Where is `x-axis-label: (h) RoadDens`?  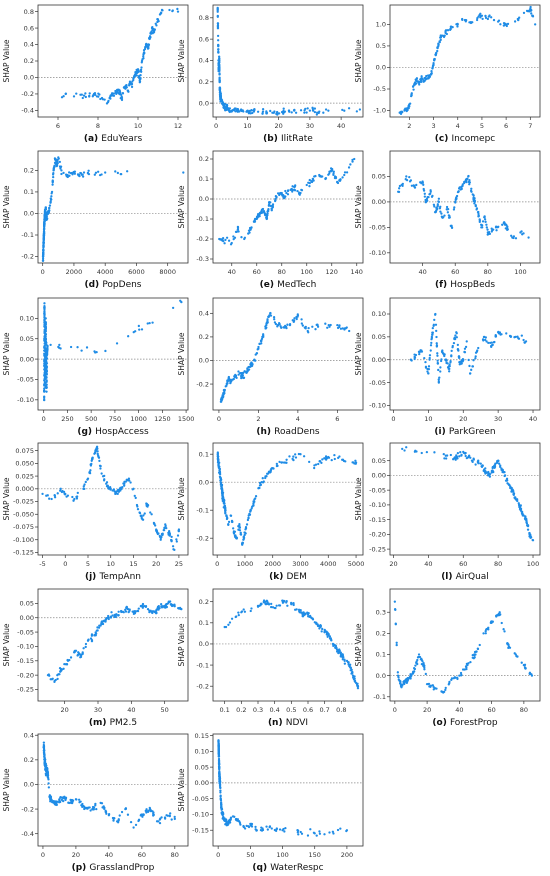
x-axis-label: (h) RoadDens is located at coordinates (288, 432).